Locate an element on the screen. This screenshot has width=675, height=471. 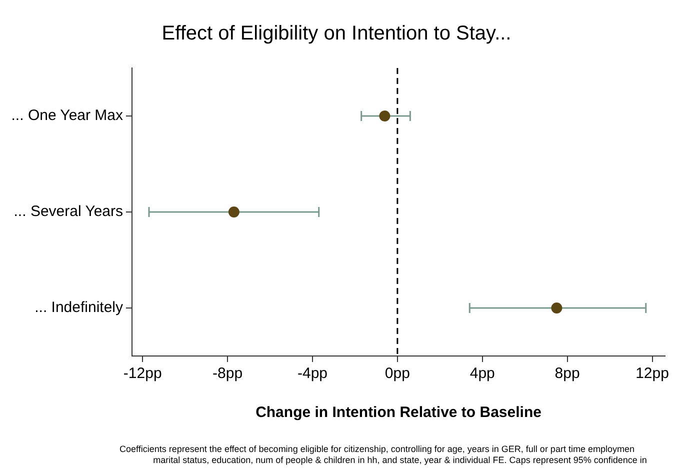
text: Coefficients represent the effect of becoming eligible for citizenship, controlling for age, years in GER, full or part time employmen is located at coordinates (377, 449).